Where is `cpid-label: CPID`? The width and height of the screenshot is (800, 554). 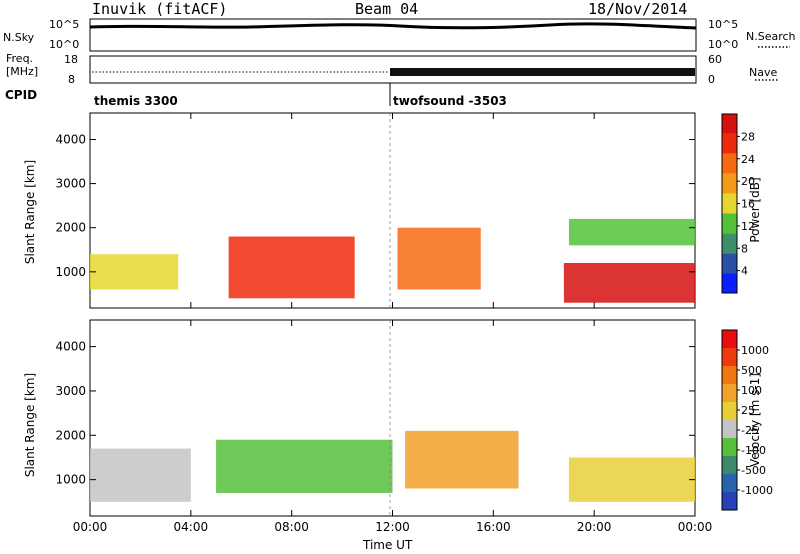 cpid-label: CPID is located at coordinates (21, 95).